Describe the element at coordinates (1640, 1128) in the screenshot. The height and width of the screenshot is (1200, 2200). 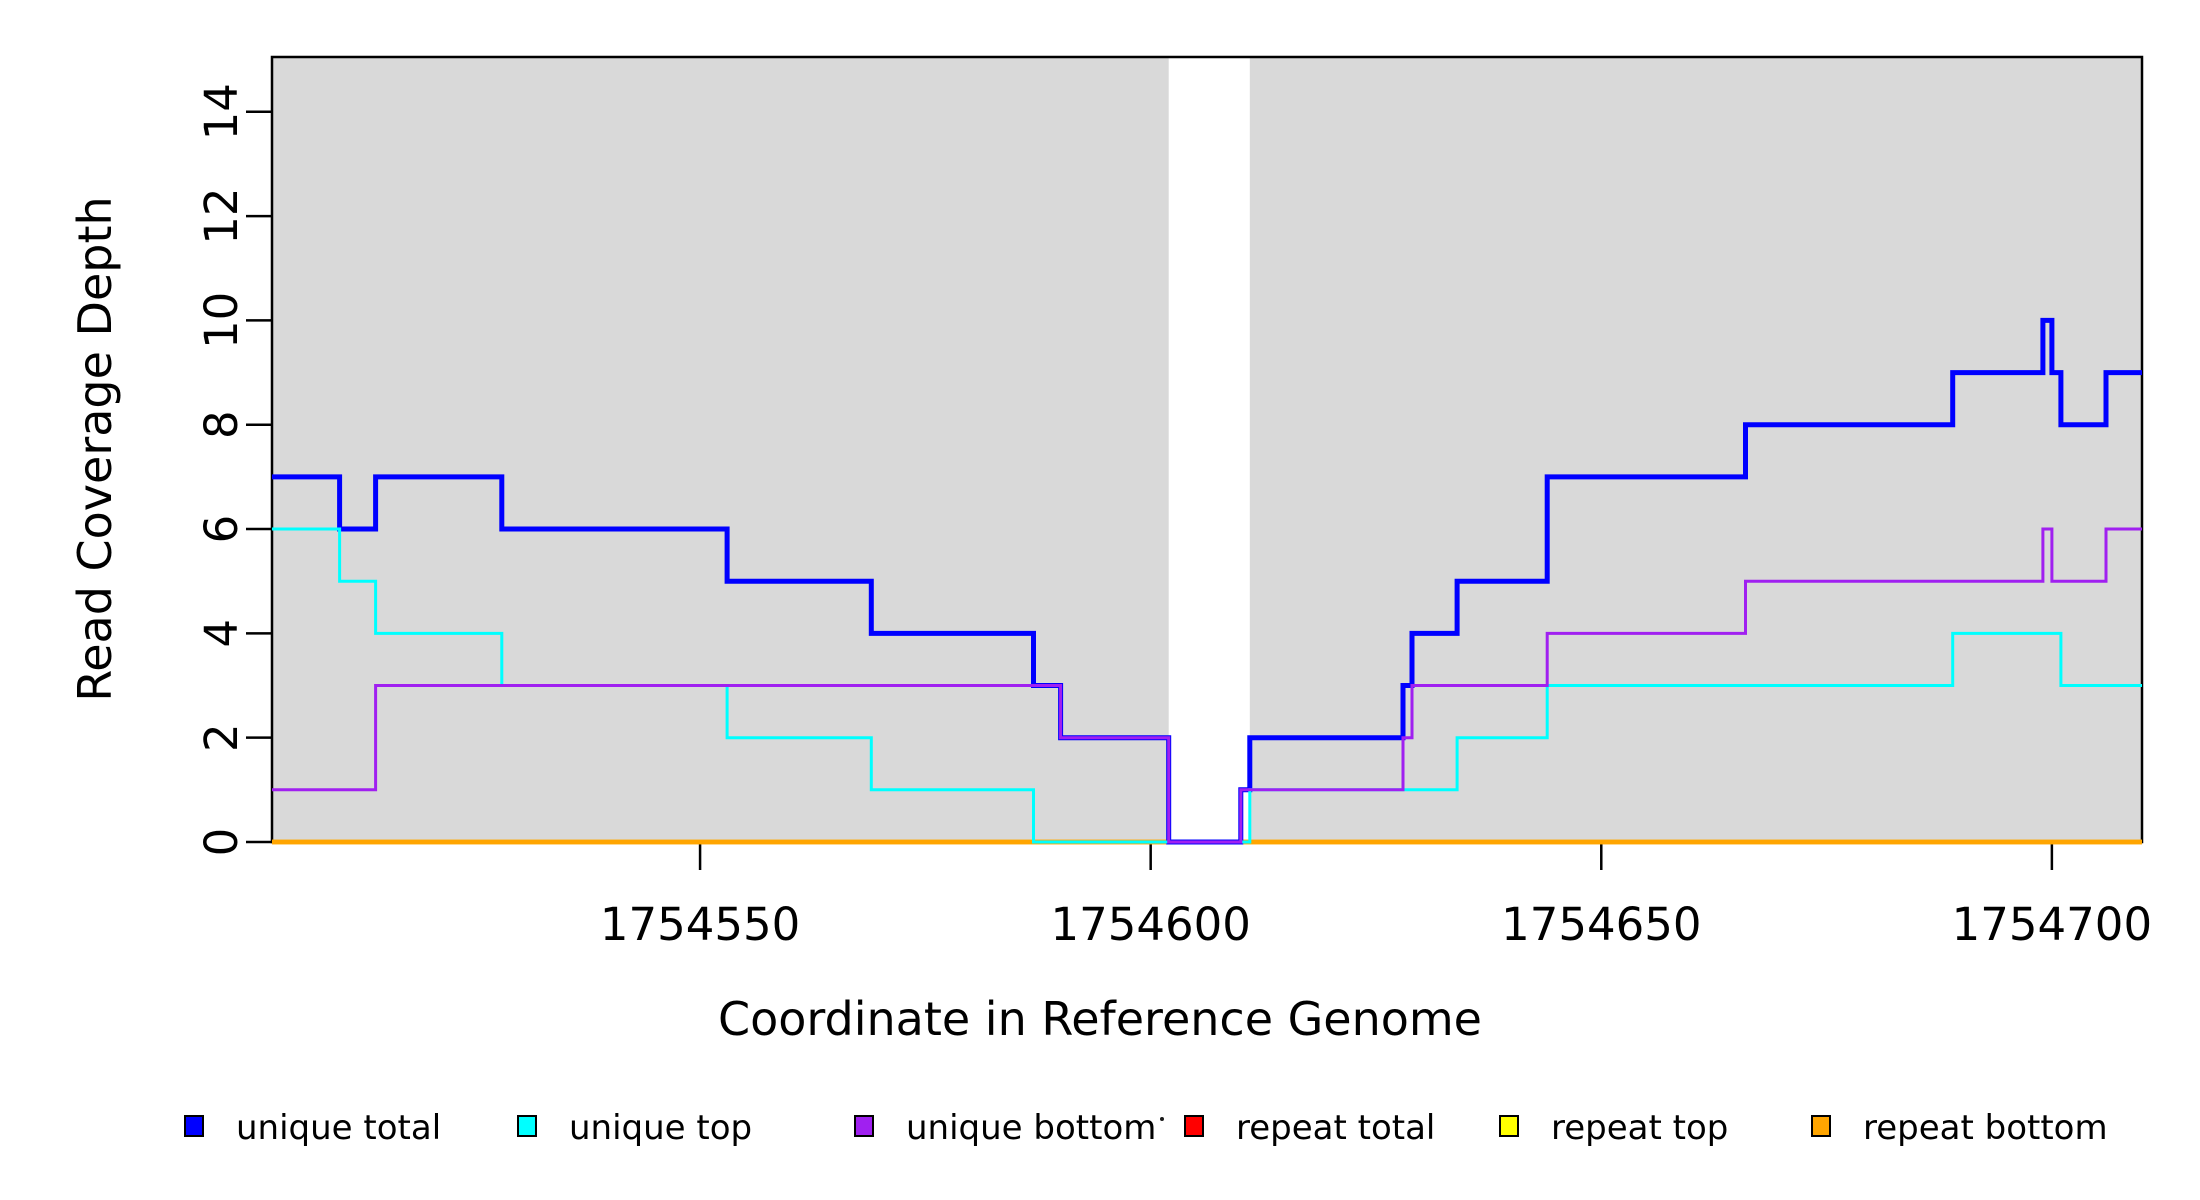
I see `legend-label: repeat top` at that location.